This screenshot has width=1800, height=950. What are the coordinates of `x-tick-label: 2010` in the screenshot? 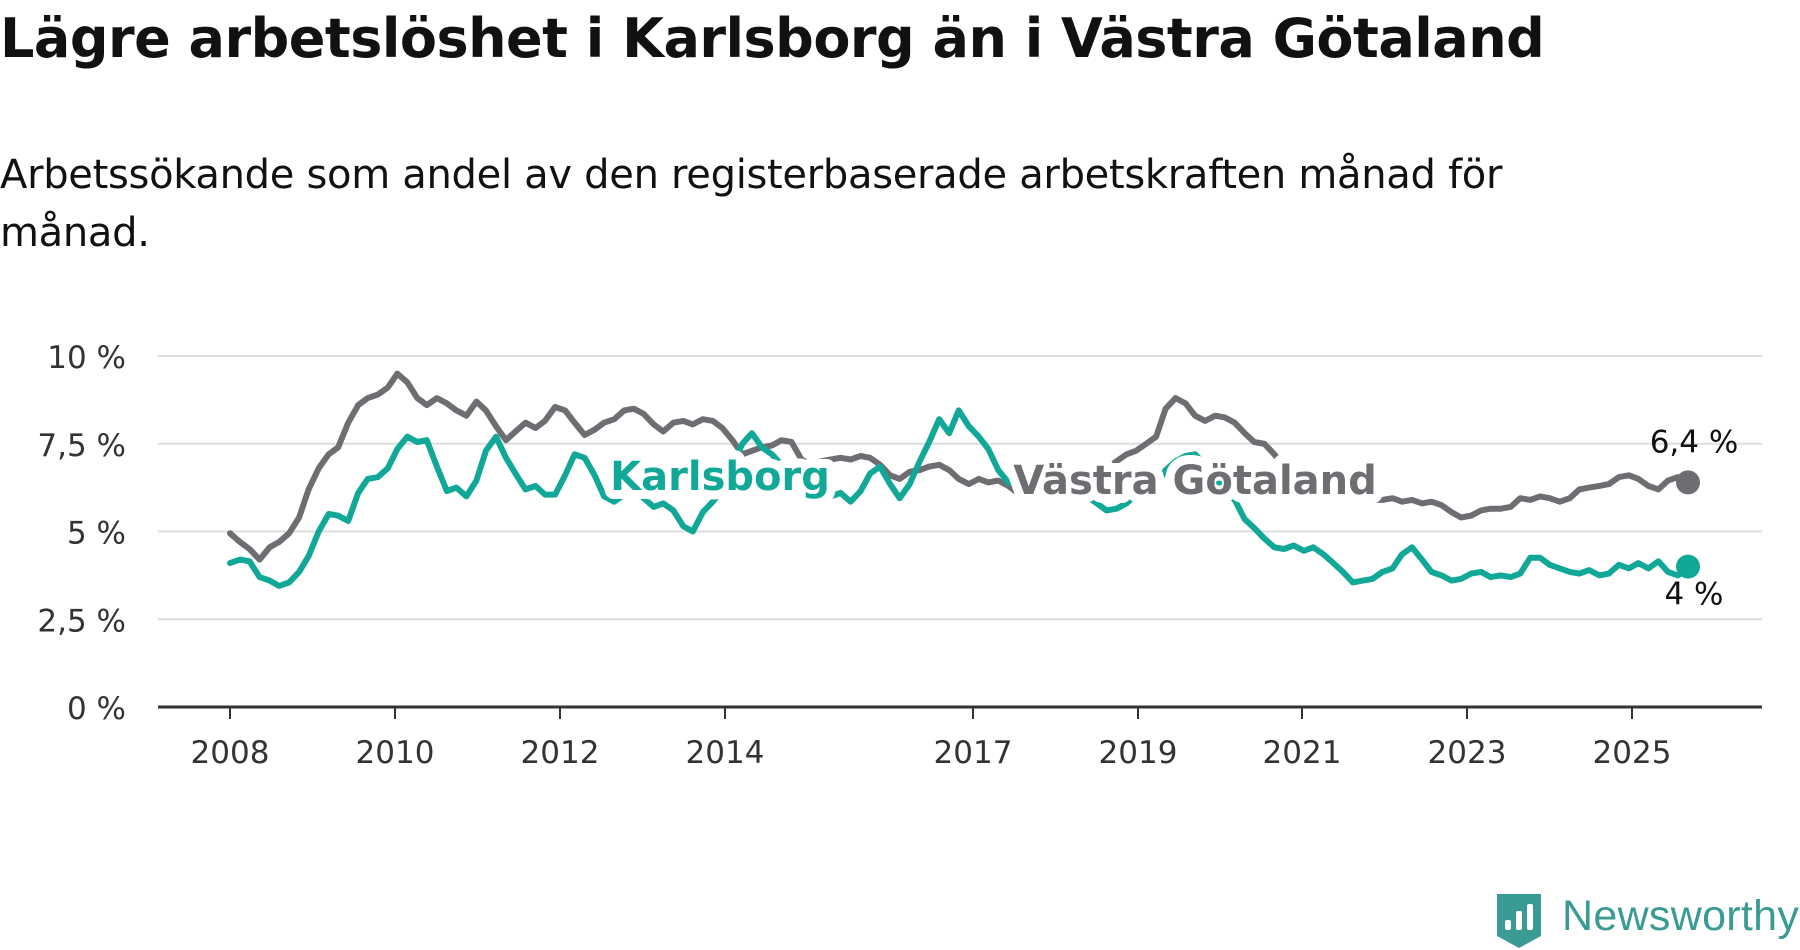 It's located at (395, 753).